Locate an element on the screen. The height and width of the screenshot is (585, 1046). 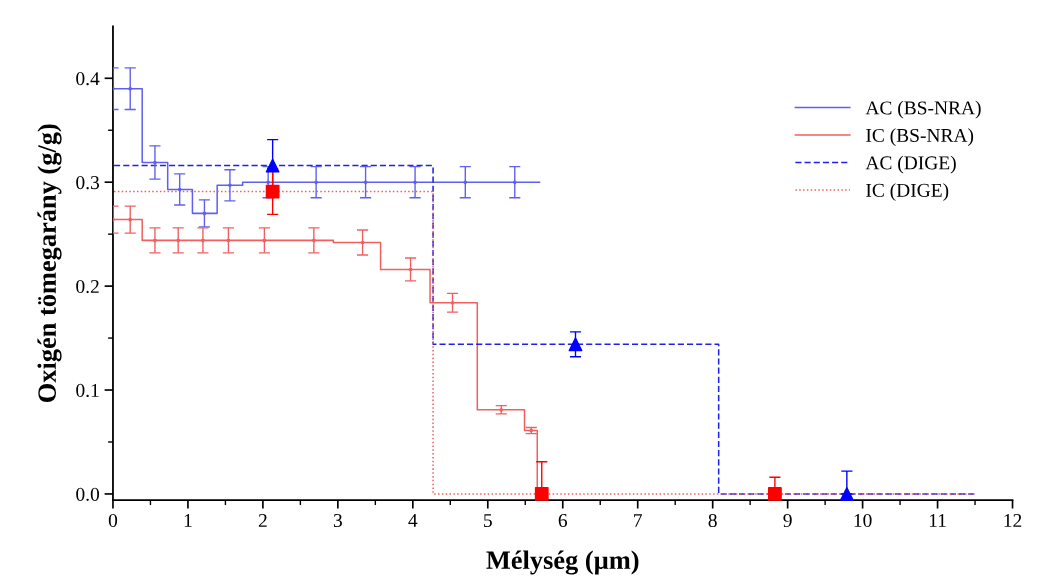
legend-label: AC (BS-NRA) is located at coordinates (923, 109).